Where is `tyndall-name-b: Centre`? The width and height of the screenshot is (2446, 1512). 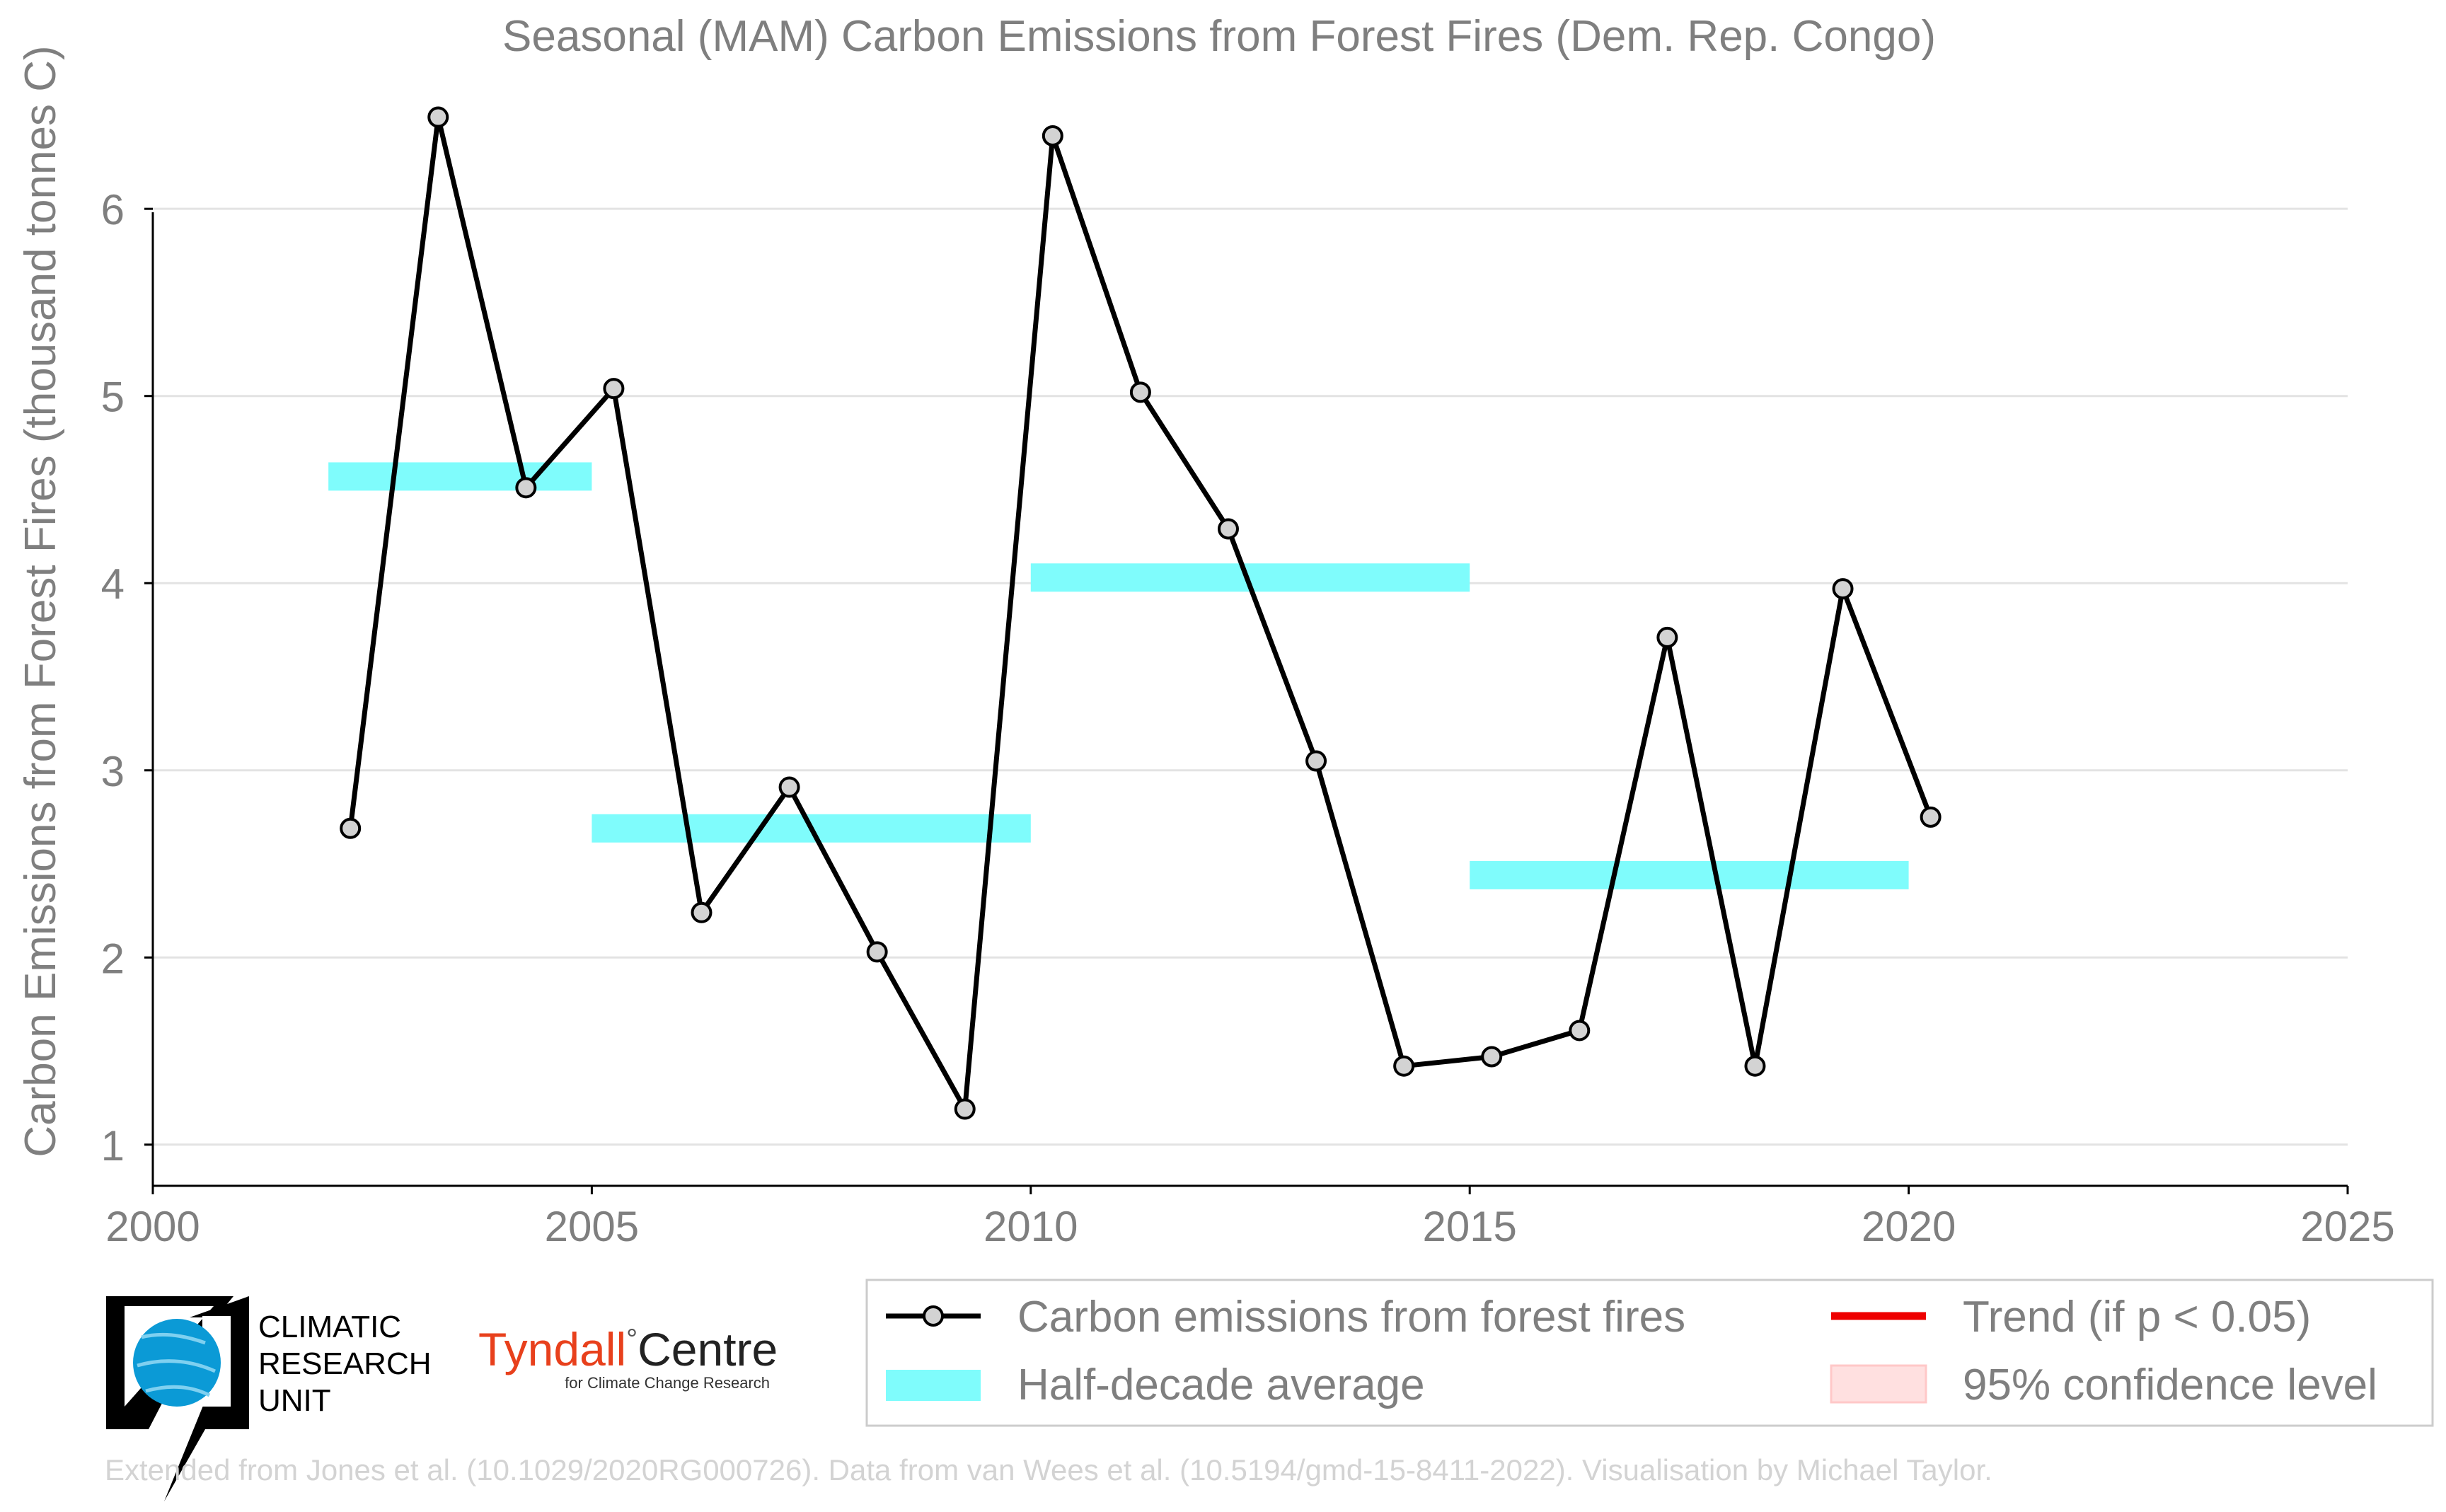
tyndall-name-b: Centre is located at coordinates (708, 1349).